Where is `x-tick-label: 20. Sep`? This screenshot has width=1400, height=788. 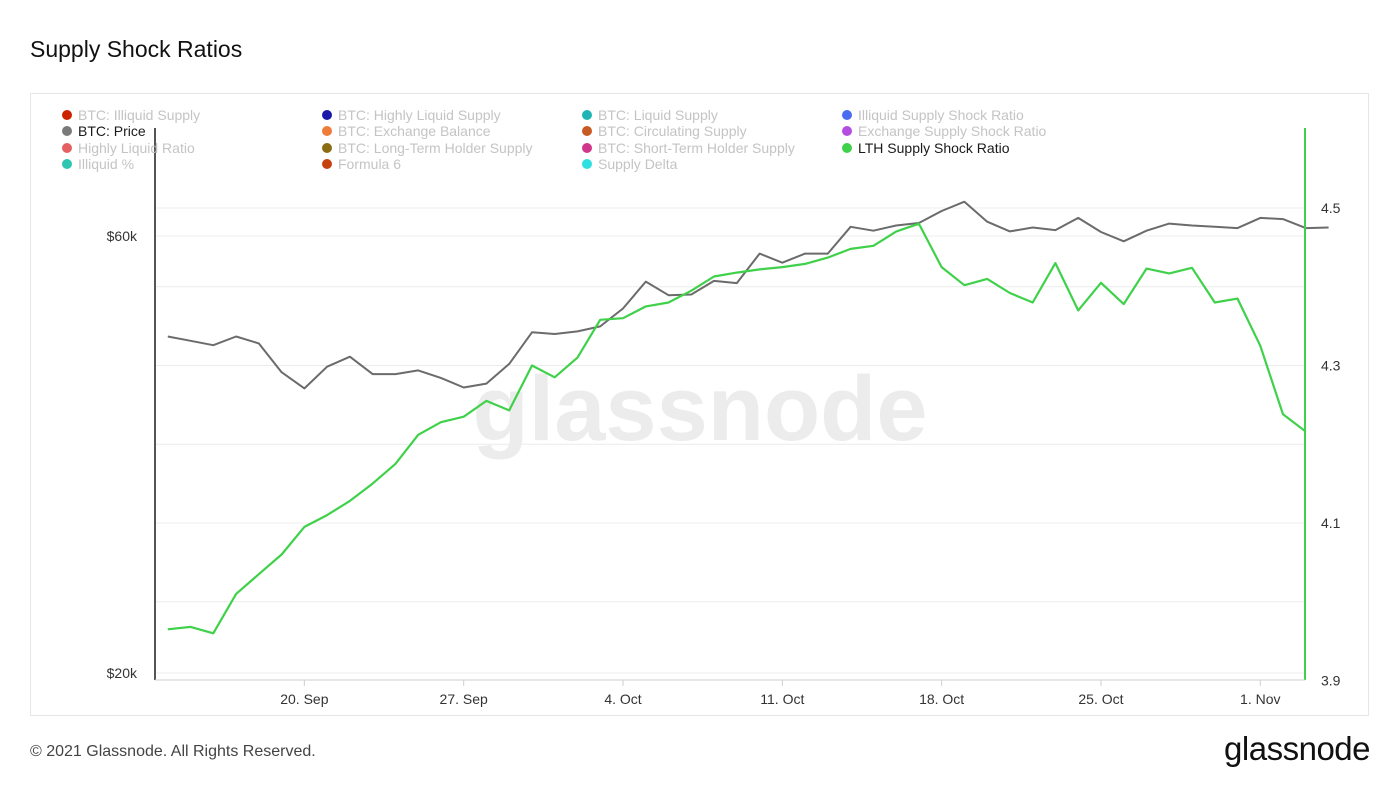 x-tick-label: 20. Sep is located at coordinates (304, 699).